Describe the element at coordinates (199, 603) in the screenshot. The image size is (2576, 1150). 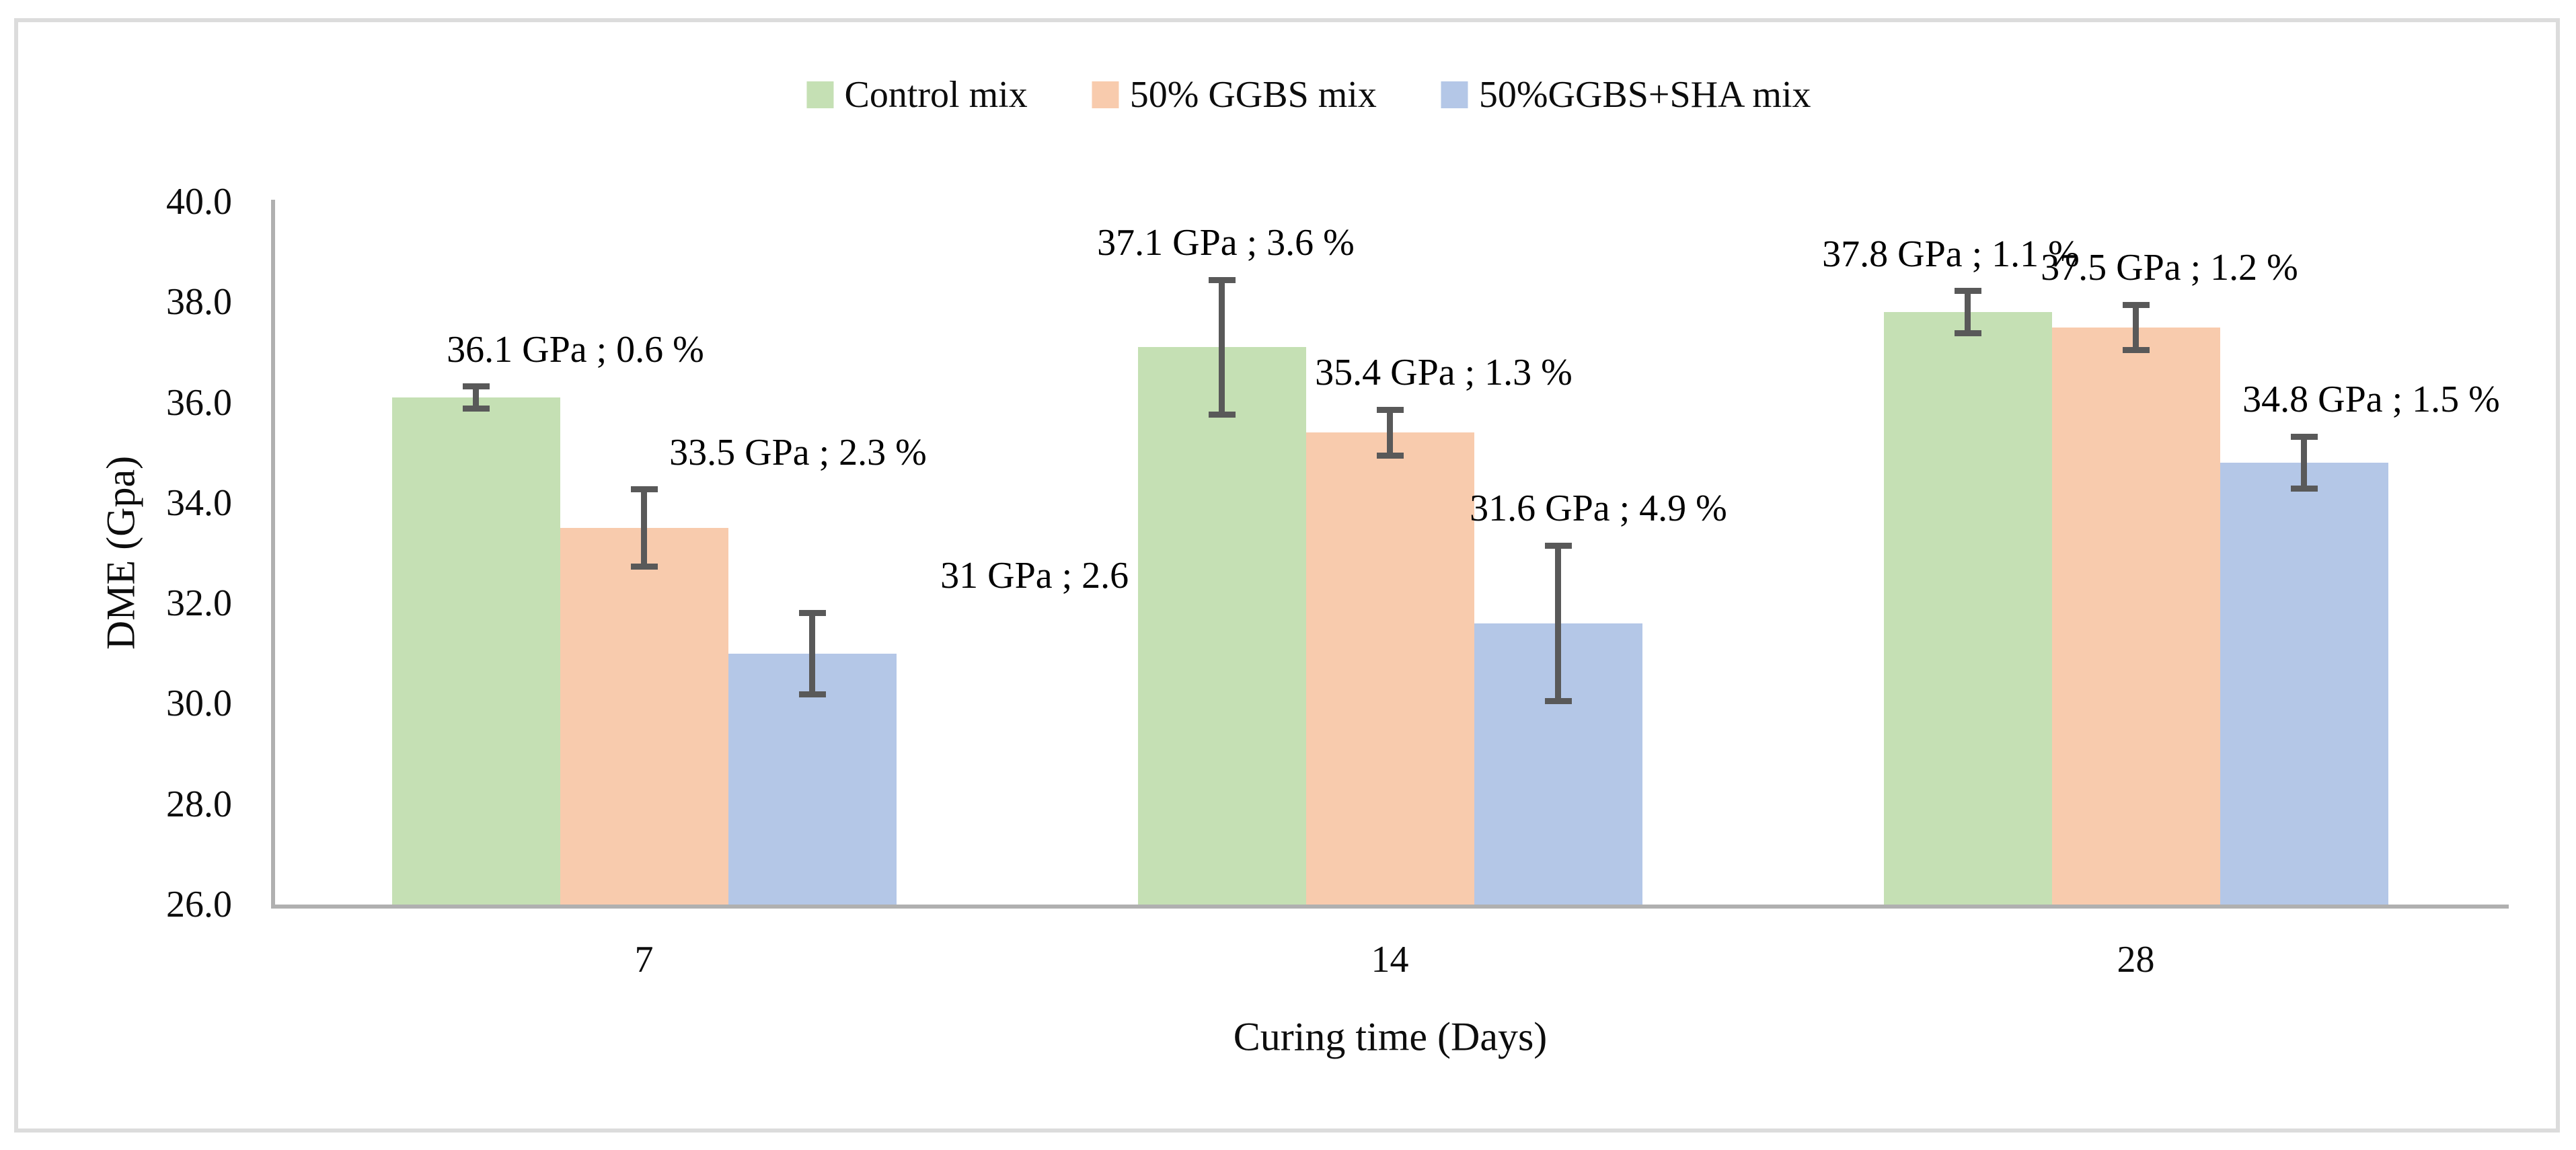
I see `y-axis-tick-label: 32.0` at that location.